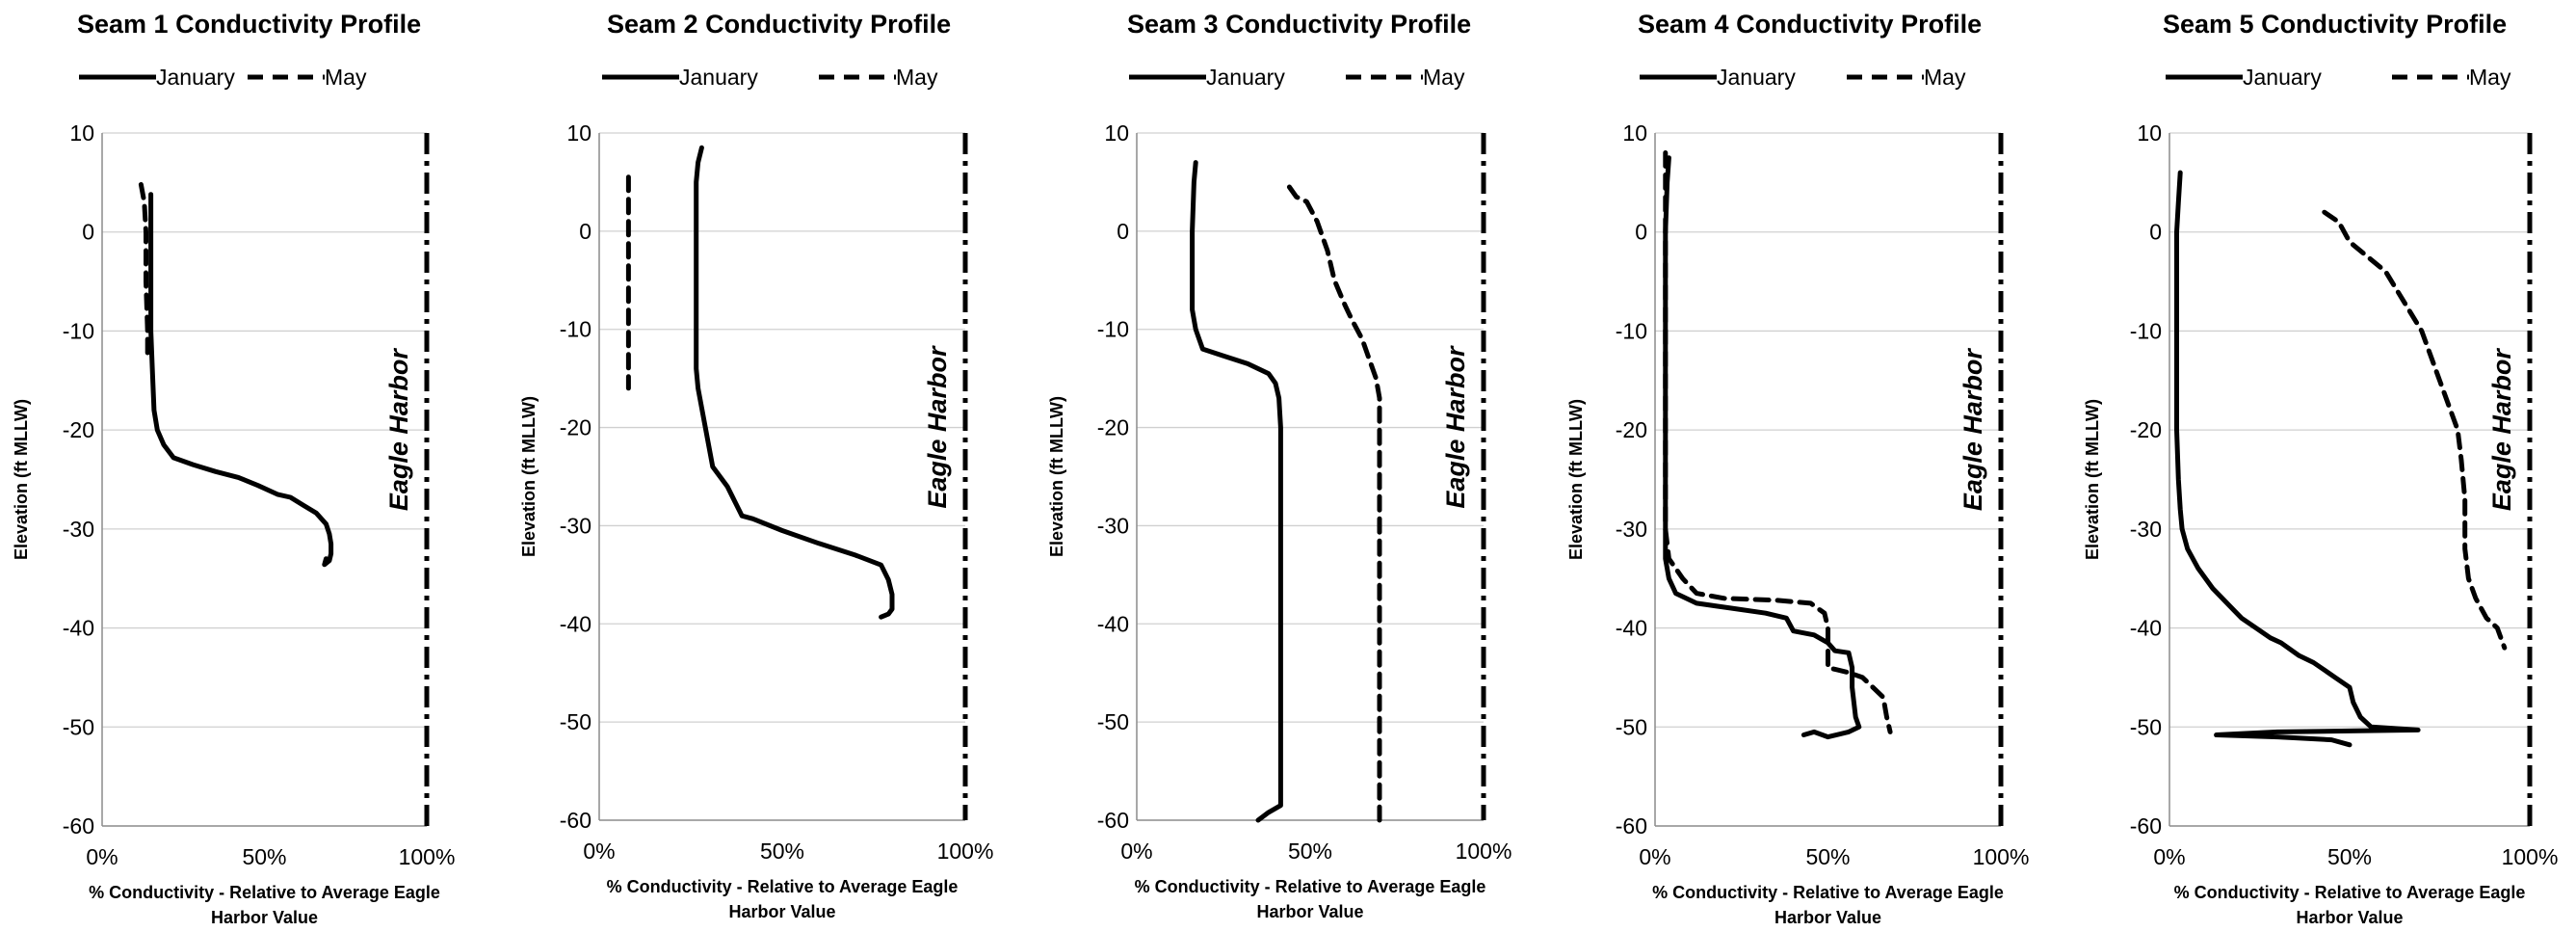  I want to click on chart-title: Seam 3 Conductivity Profile, so click(1299, 24).